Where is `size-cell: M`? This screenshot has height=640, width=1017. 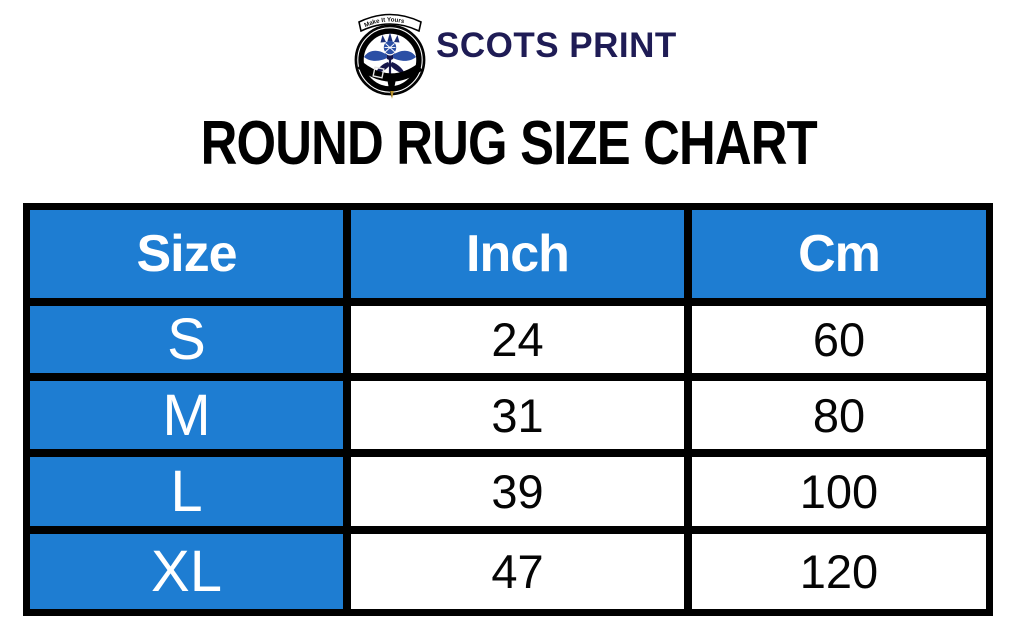 size-cell: M is located at coordinates (186, 415).